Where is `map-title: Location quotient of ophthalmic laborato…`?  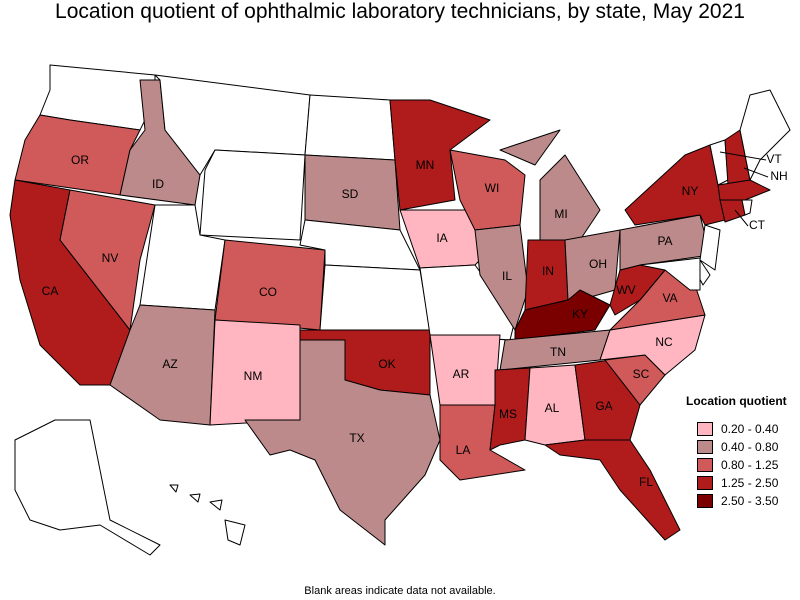
map-title: Location quotient of ophthalmic laborato… is located at coordinates (400, 11).